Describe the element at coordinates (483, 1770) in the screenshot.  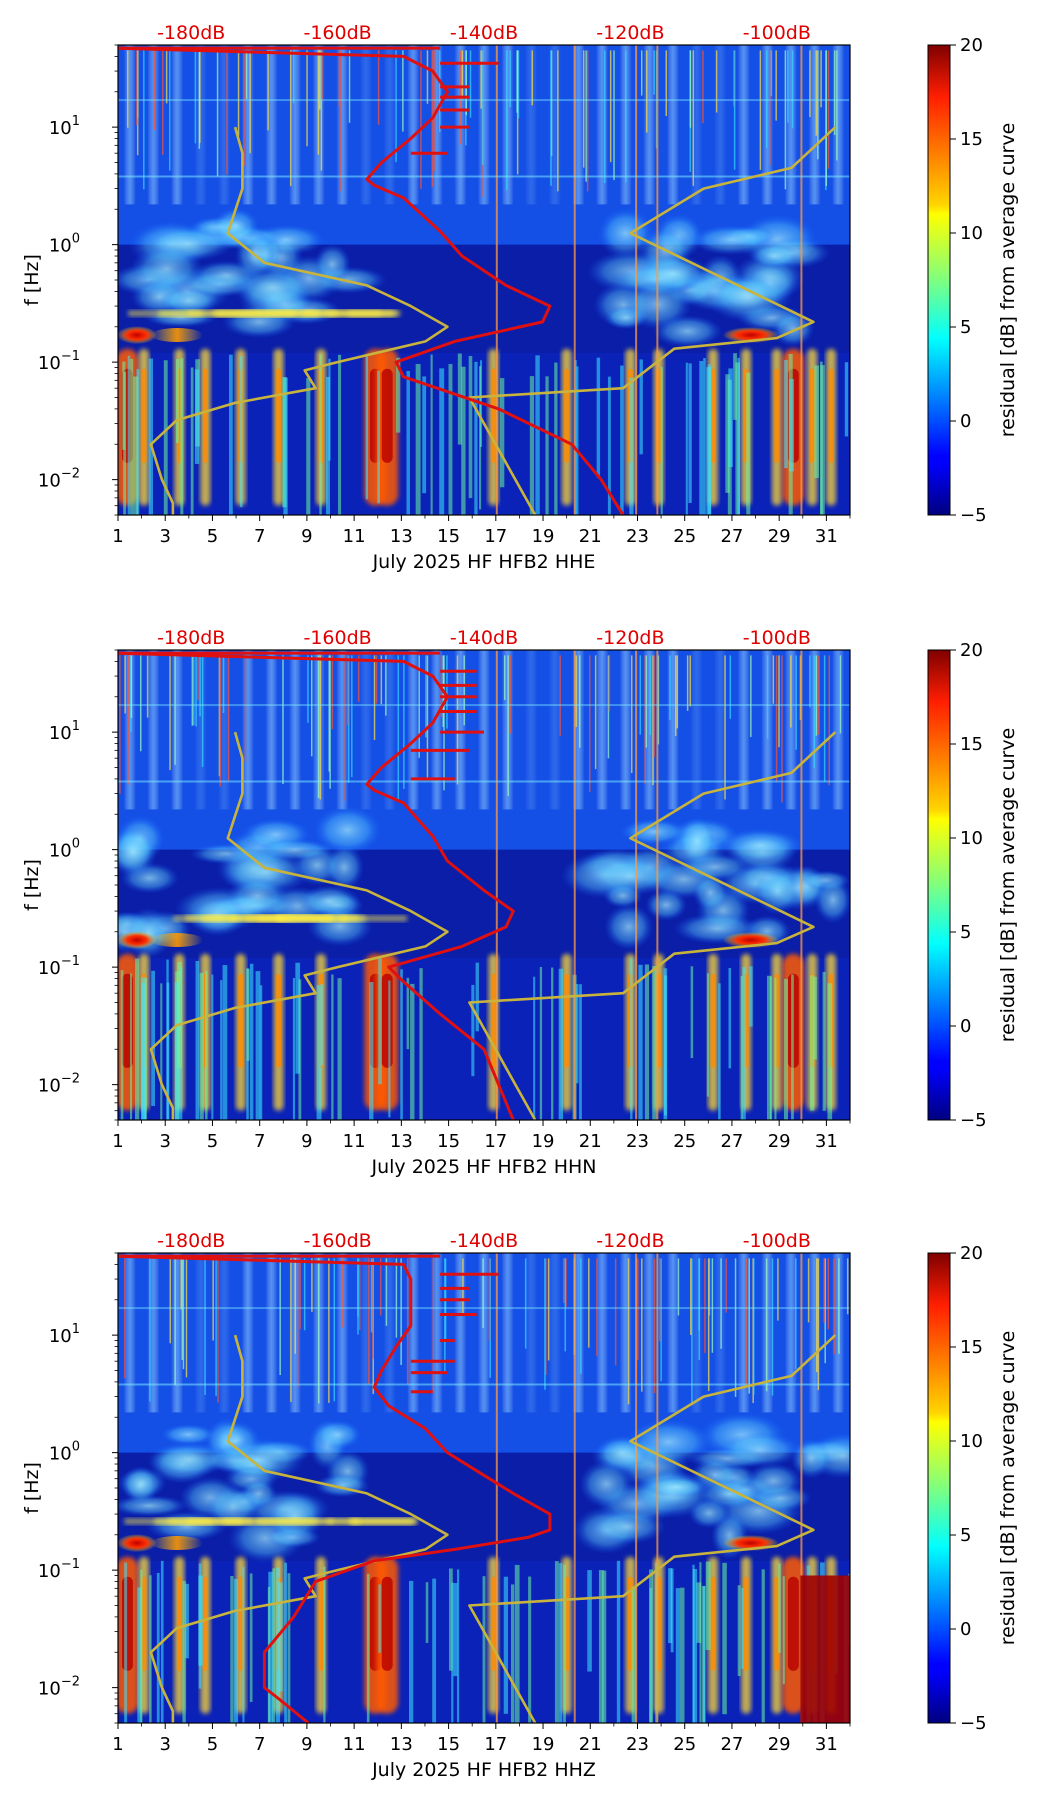
I see `x-axis-label: July 2025 HF HFB2 HHZ` at that location.